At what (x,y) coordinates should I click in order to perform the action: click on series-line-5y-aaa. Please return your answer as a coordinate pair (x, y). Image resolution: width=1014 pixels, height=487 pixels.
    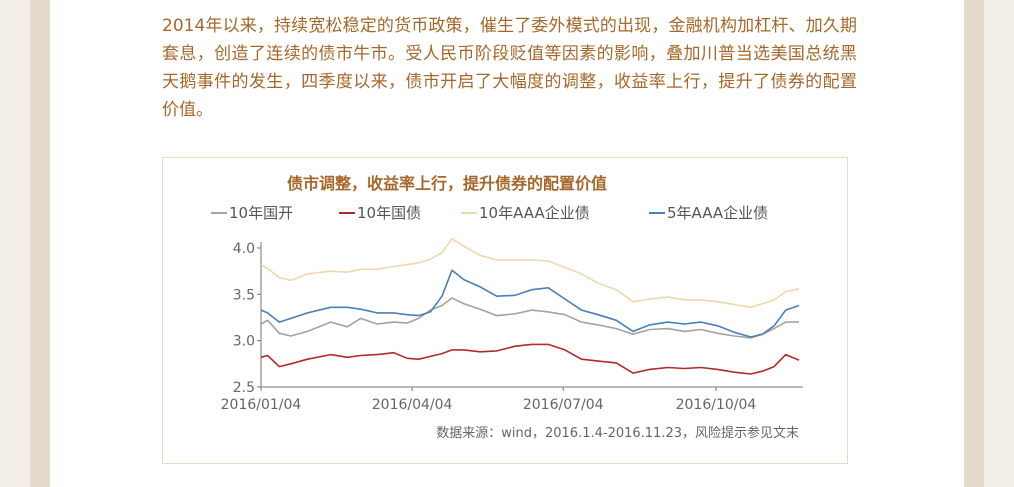
    Looking at the image, I should click on (530, 303).